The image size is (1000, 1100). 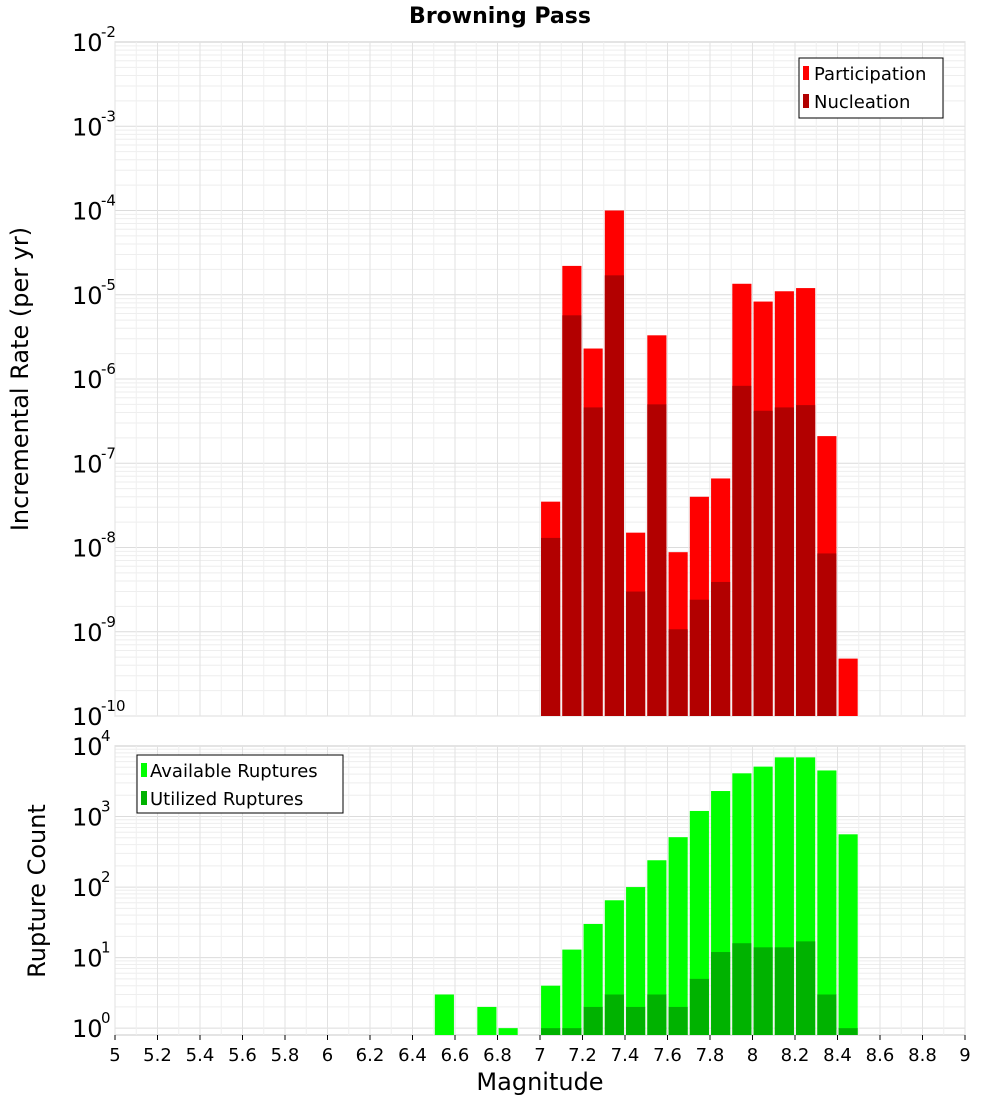 I want to click on y-tick-exponent: -2, so click(x=108, y=32).